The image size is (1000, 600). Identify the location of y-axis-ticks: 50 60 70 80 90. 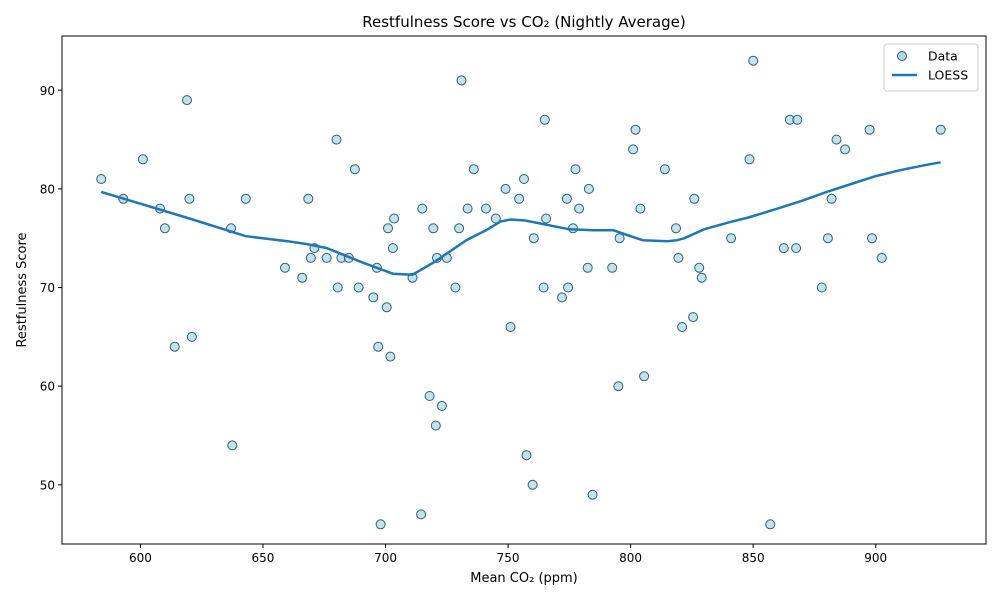
(51, 288).